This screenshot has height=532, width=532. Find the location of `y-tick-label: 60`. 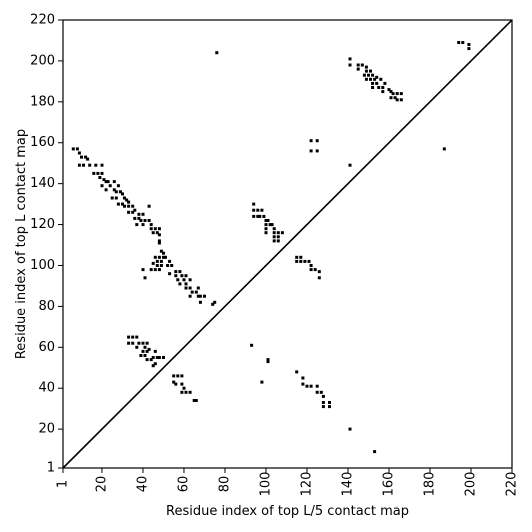

y-tick-label: 60 is located at coordinates (46, 347).